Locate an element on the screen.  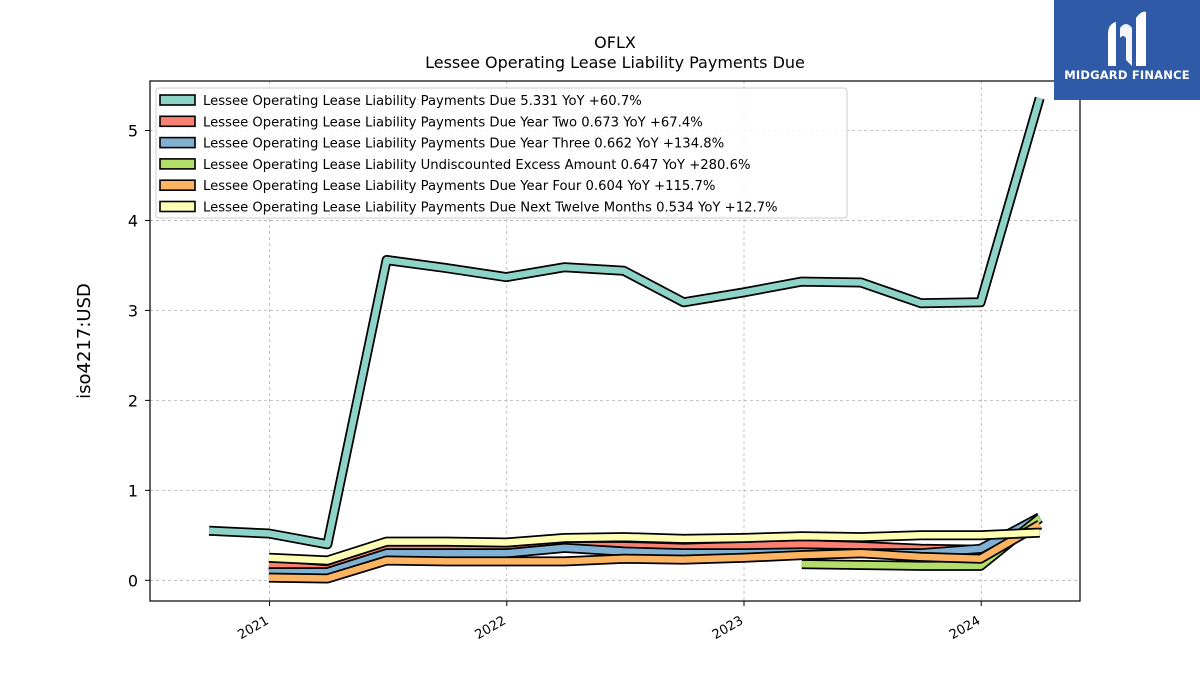
x-tick-label: 2022 is located at coordinates (491, 628).